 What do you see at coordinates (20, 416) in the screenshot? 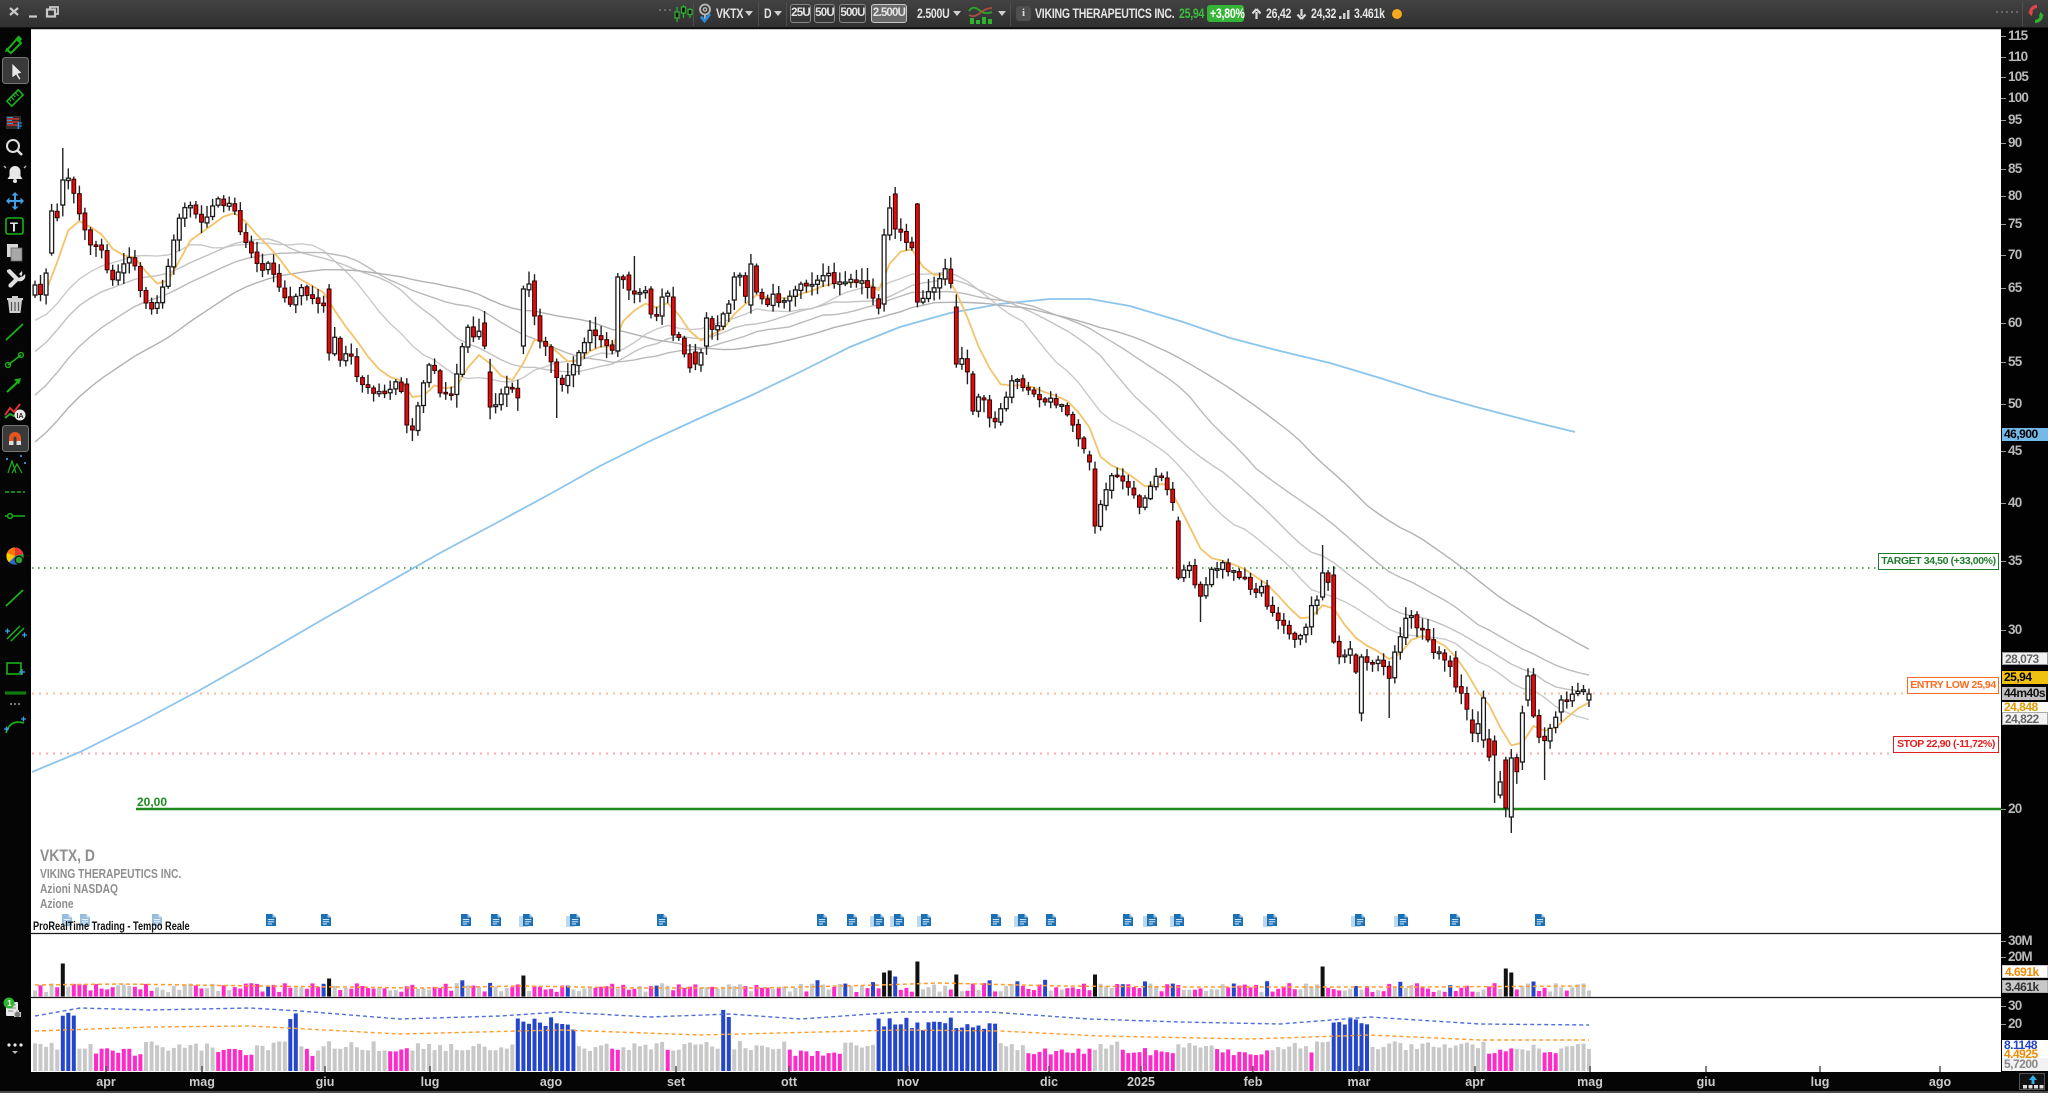
I see `svg-text: IA` at bounding box center [20, 416].